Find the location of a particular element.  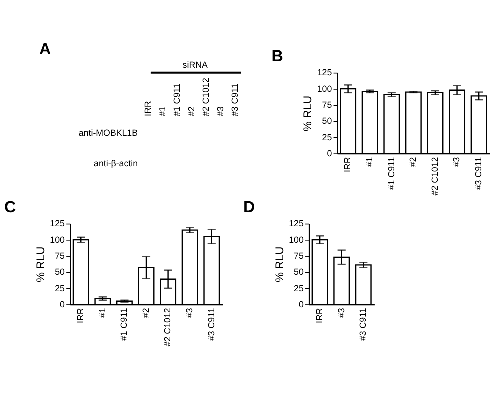

category-label: IRR is located at coordinates (147, 109).